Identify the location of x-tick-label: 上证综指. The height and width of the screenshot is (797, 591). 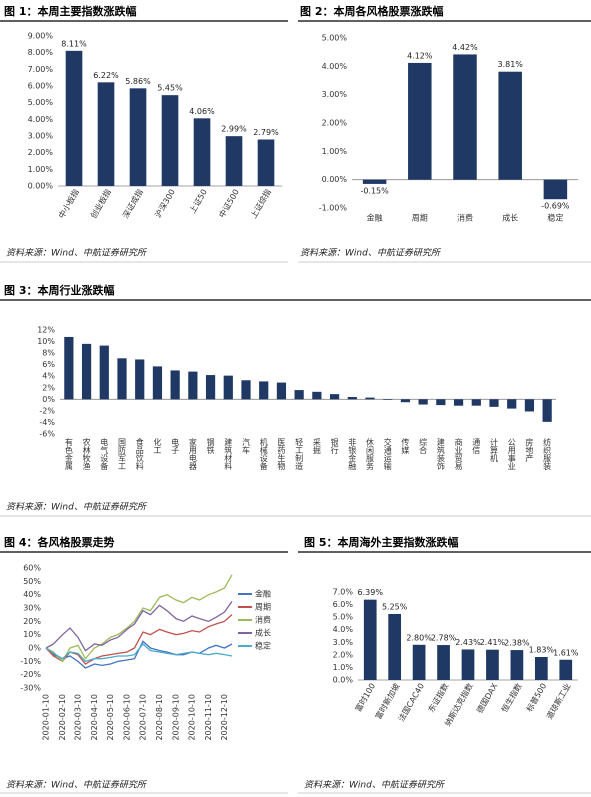
(260, 203).